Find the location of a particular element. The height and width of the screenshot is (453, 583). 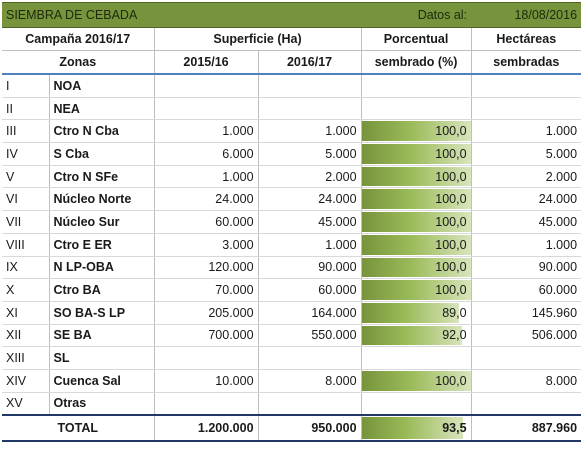

title-bar: SIEMBRA DE CEBADA Datos al: 18/08/2016 is located at coordinates (292, 15).